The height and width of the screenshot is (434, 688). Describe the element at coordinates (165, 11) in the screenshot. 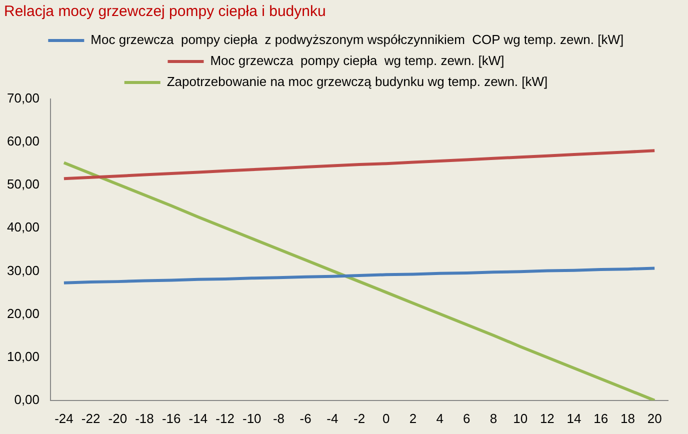

I see `chart-title: Relacja mocy grzewczej pompy ciepła i budynku` at that location.